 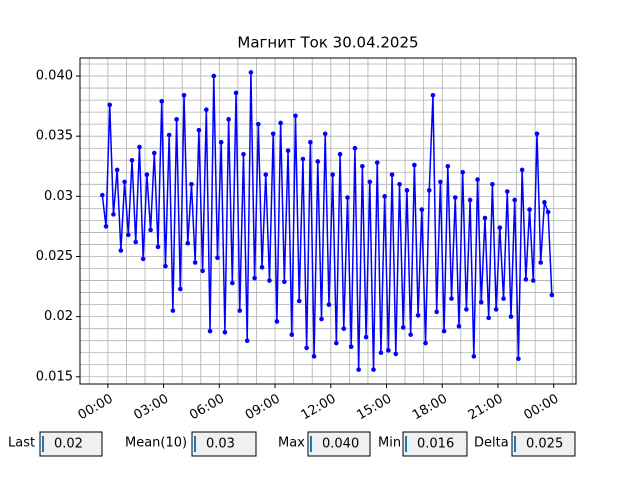 What do you see at coordinates (491, 443) in the screenshot?
I see `widget-label: Delta` at bounding box center [491, 443].